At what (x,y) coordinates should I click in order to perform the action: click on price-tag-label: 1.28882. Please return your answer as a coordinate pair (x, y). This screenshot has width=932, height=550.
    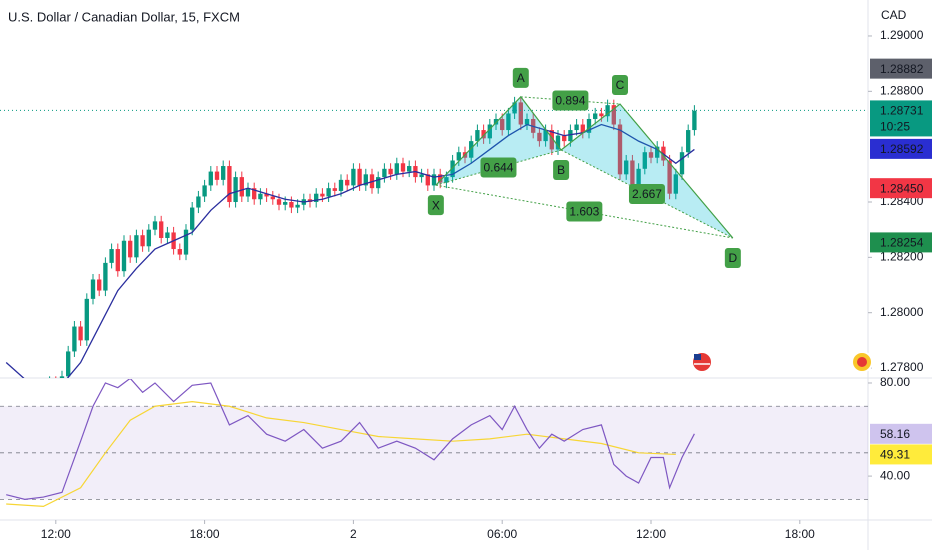
    Looking at the image, I should click on (902, 69).